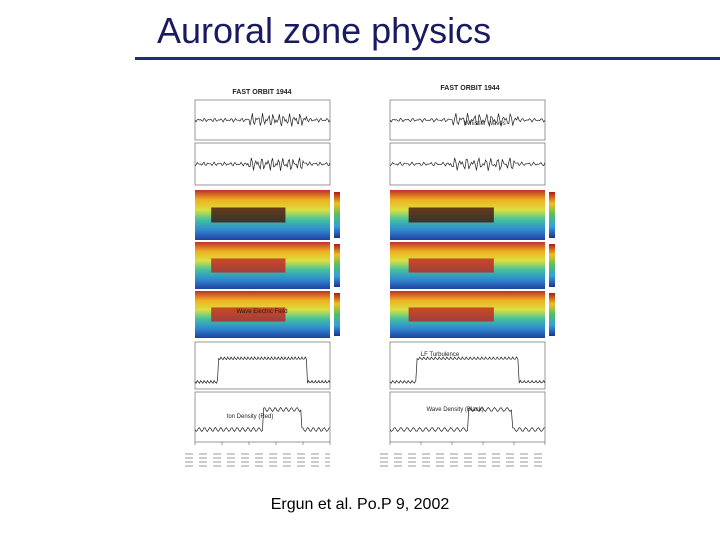 This screenshot has width=720, height=540. I want to click on caption: Ergun et al. Po.P 9, 2002, so click(360, 504).